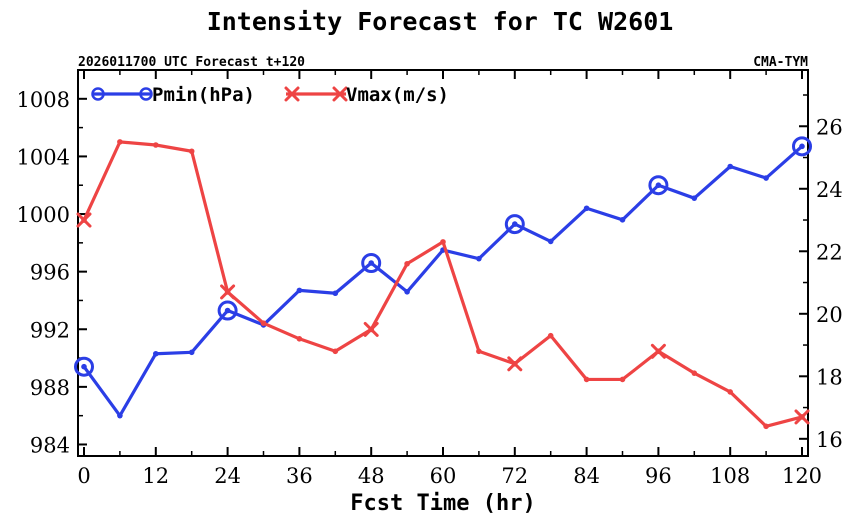 The height and width of the screenshot is (525, 860). I want to click on x-tick-label: 12, so click(155, 476).